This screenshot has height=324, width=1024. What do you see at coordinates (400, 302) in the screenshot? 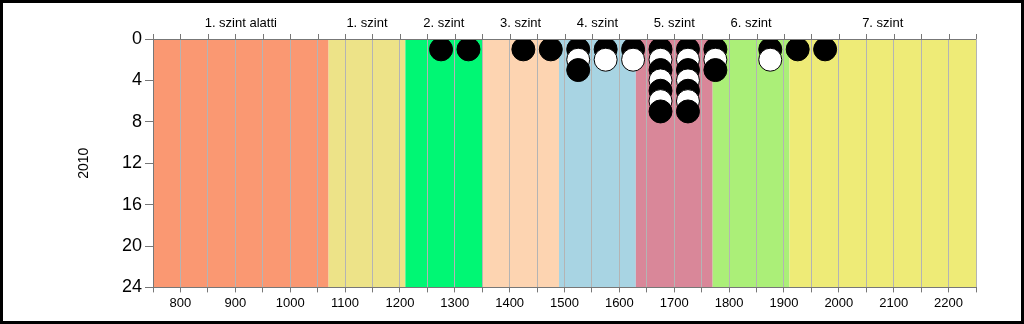
I see `x-tick-label: 1200` at bounding box center [400, 302].